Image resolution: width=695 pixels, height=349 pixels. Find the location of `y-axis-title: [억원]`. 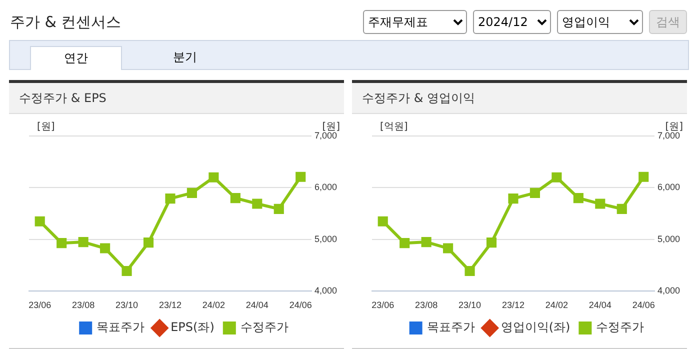

y-axis-title: [억원] is located at coordinates (394, 127).